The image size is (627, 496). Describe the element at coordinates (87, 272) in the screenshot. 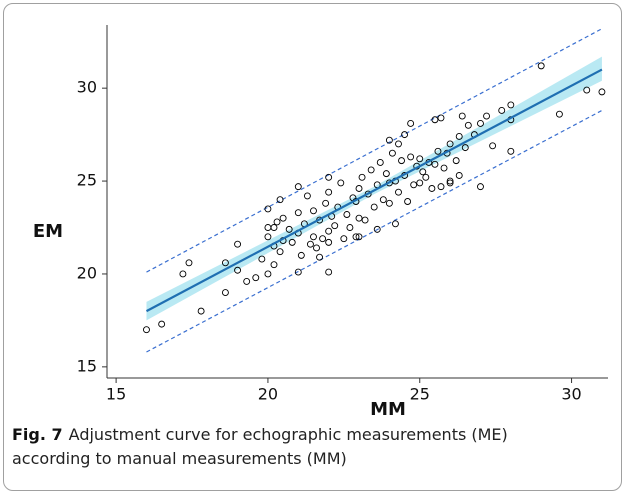

I see `y-tick-label: 20` at that location.